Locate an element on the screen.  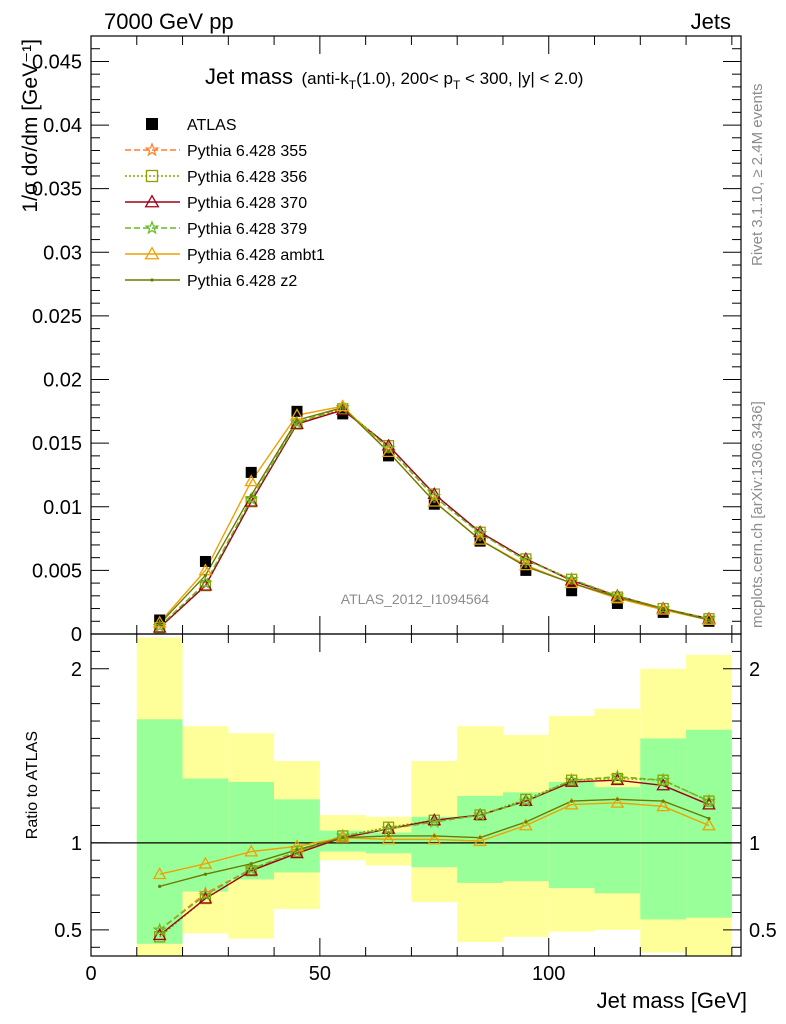
ratio-y-tick-label-right: 2 is located at coordinates (754, 670).